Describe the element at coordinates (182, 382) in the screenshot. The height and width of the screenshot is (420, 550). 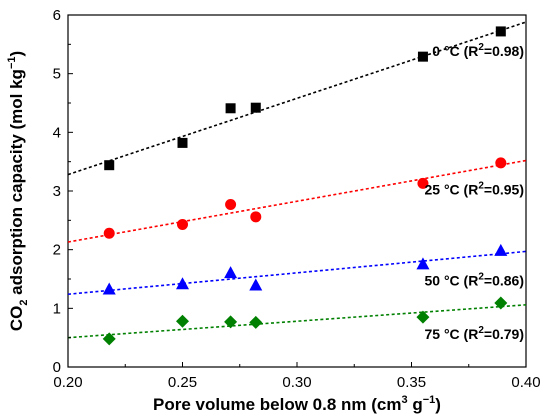
I see `x-tick-label: 0.25` at that location.